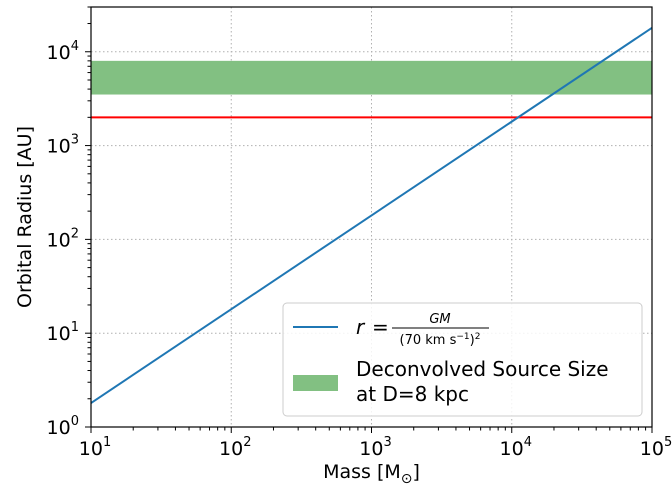 This screenshot has height=485, width=672. What do you see at coordinates (63, 145) in the screenshot?
I see `y-tick-label: 10³` at bounding box center [63, 145].